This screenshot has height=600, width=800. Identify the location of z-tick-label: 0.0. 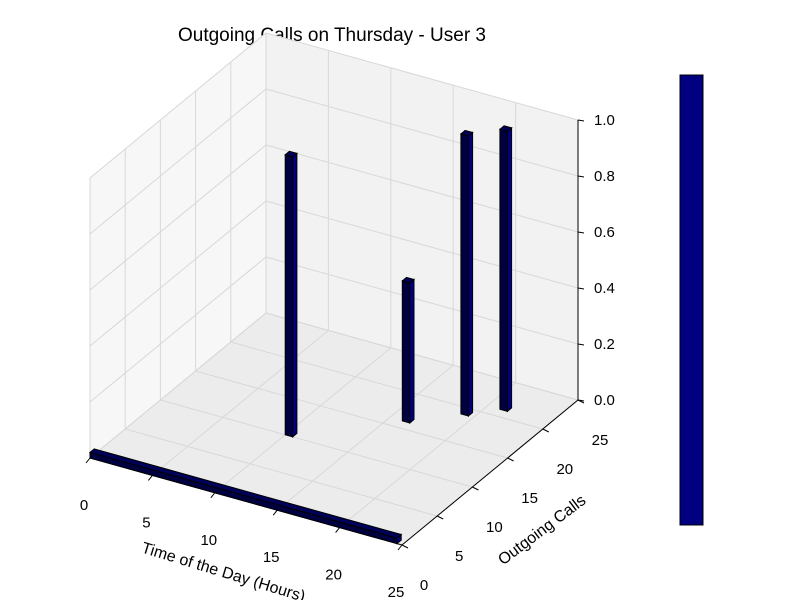
(604, 400).